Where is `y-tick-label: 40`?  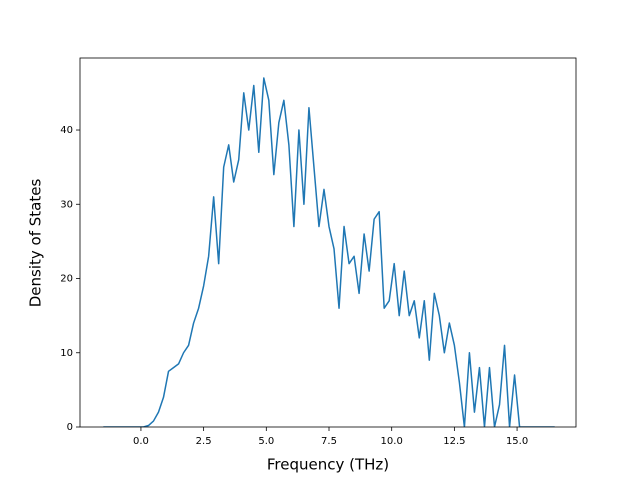
y-tick-label: 40 is located at coordinates (66, 130).